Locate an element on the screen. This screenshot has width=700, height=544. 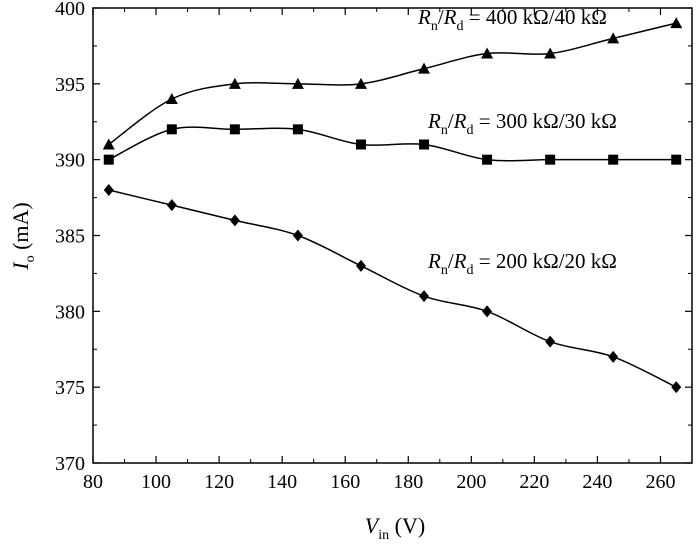
x-axis-title: Vin (V) is located at coordinates (395, 528).